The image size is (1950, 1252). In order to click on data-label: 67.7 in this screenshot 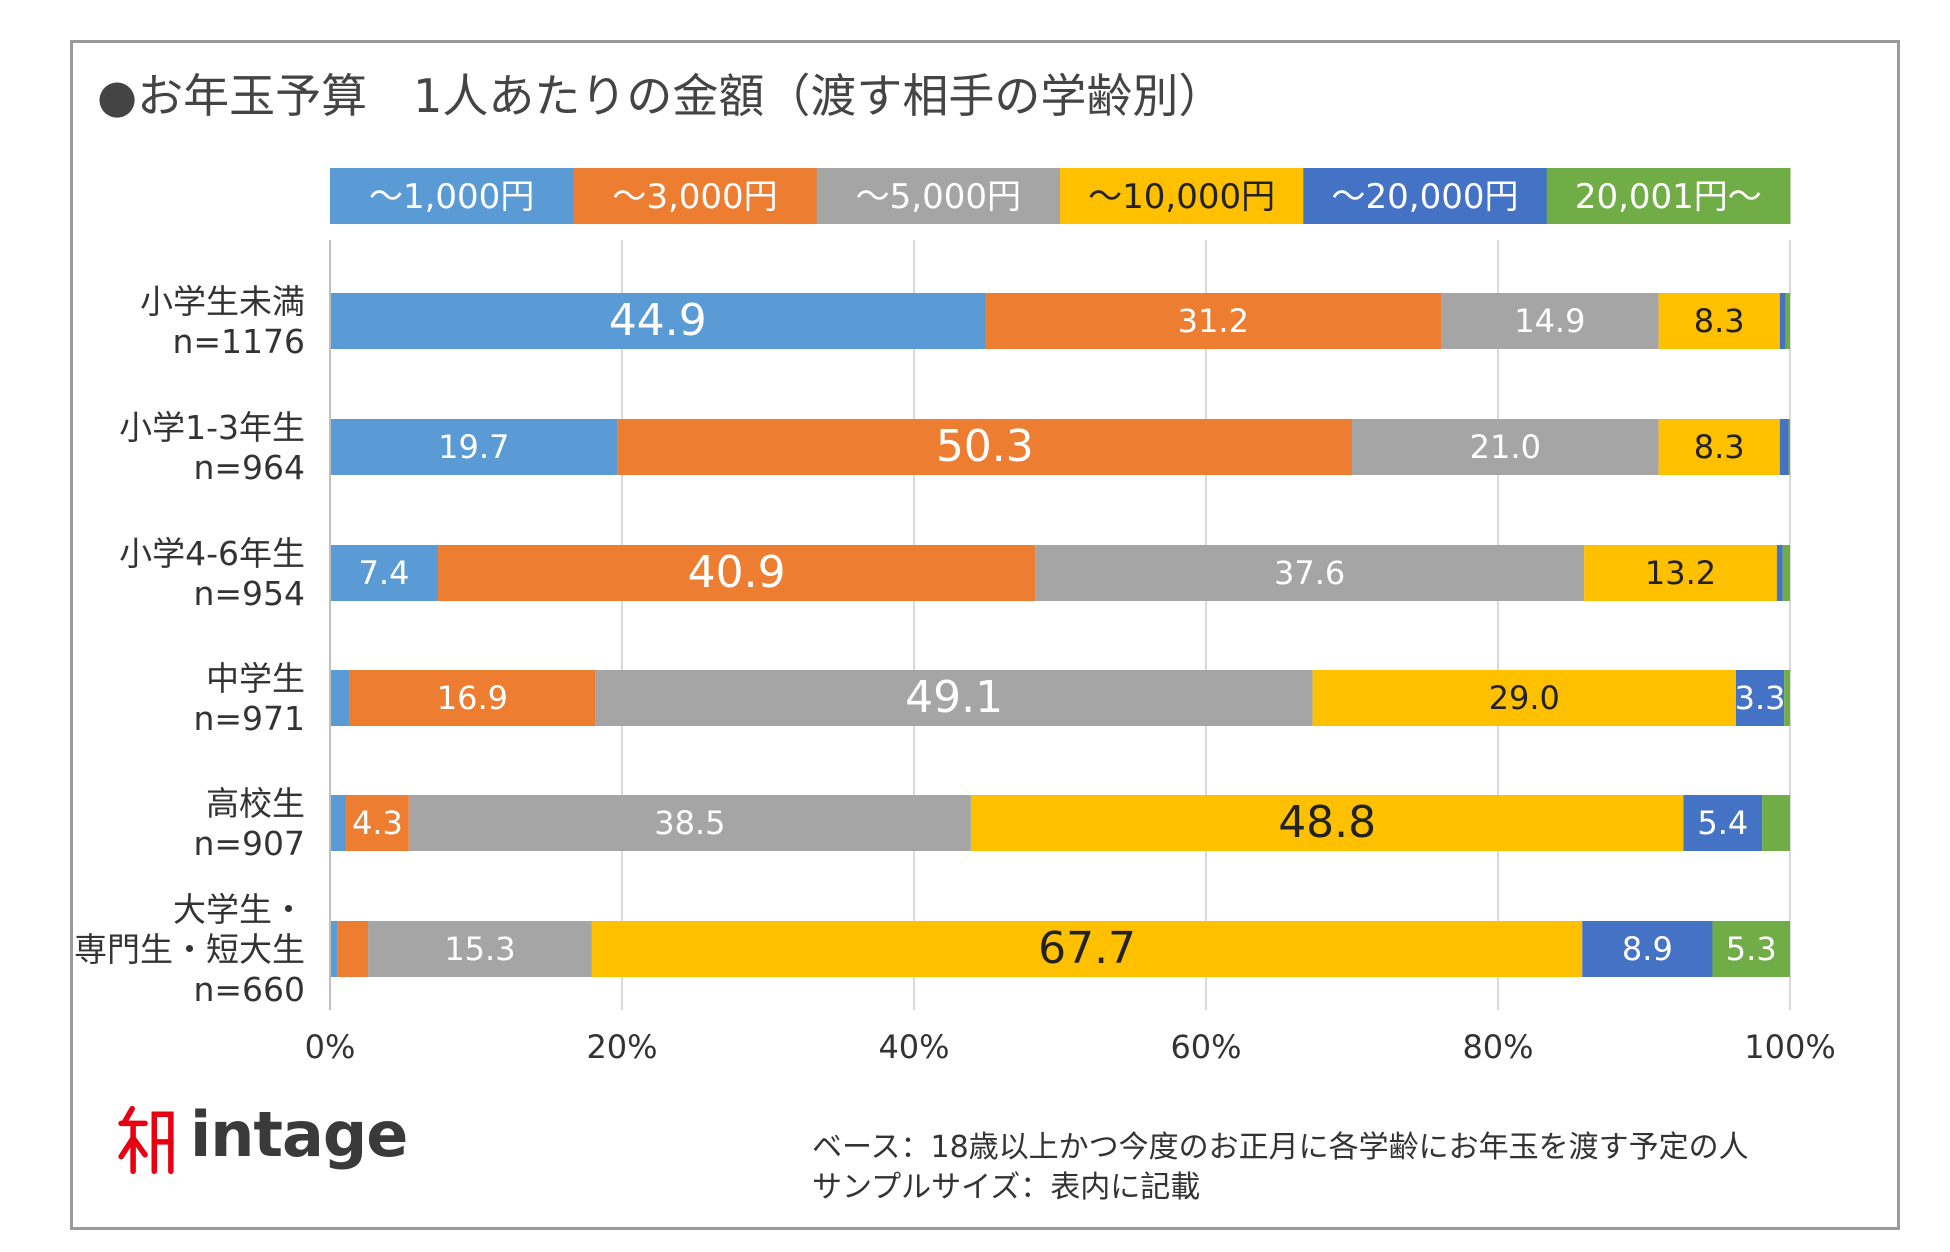, I will do `click(1087, 948)`.